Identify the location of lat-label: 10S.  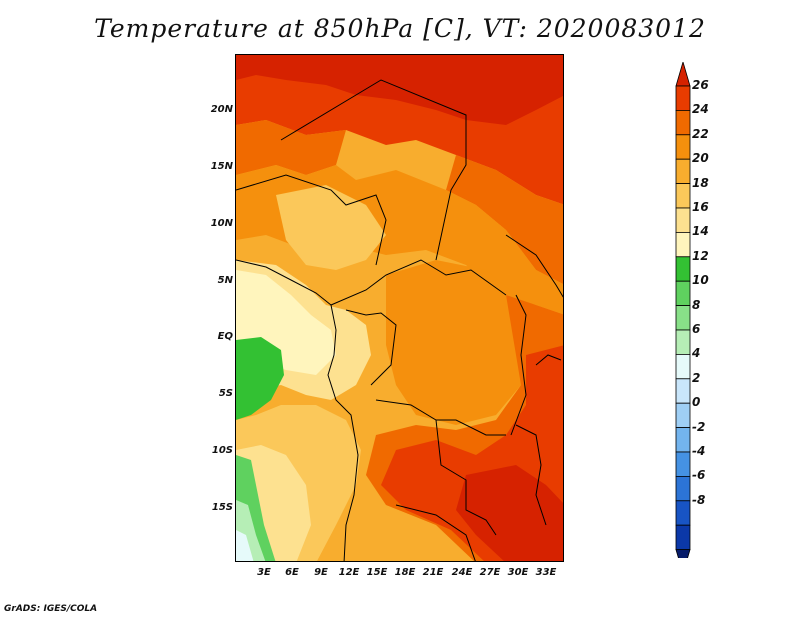
(222, 450).